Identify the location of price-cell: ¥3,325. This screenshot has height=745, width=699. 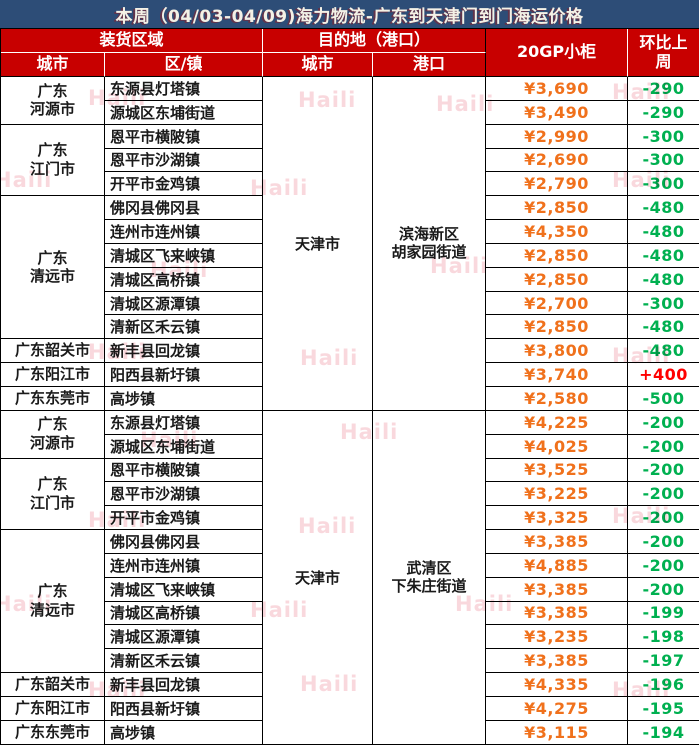
(557, 518).